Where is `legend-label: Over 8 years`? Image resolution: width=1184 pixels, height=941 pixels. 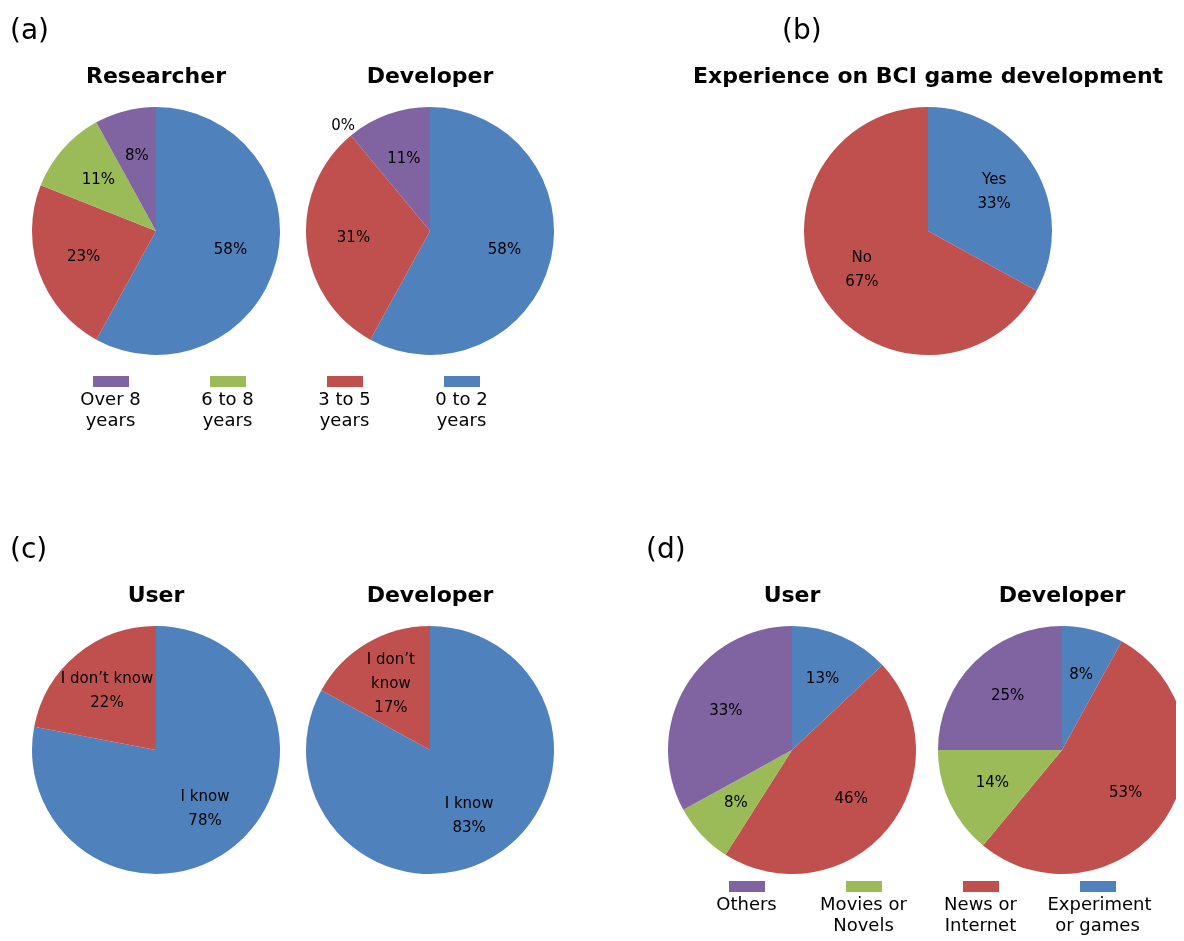
legend-label: Over 8 years is located at coordinates (110, 409).